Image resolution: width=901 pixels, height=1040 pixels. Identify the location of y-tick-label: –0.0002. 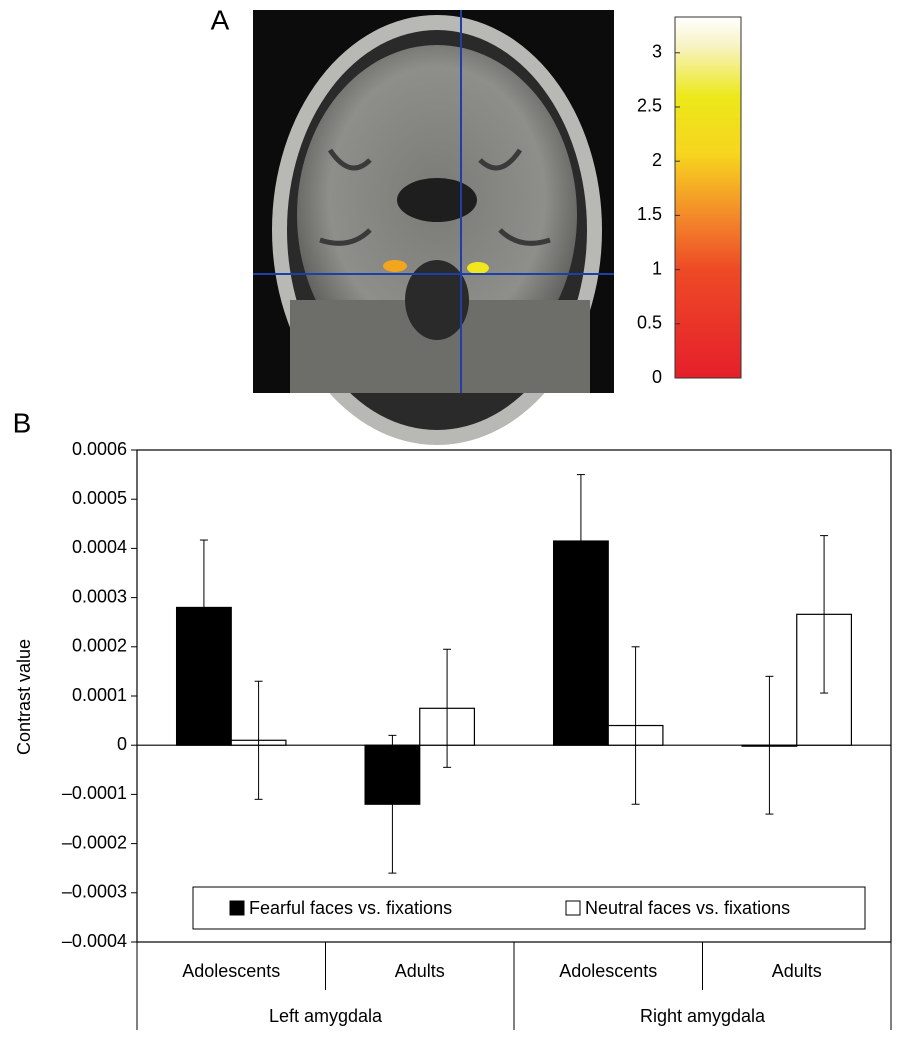
(94, 842).